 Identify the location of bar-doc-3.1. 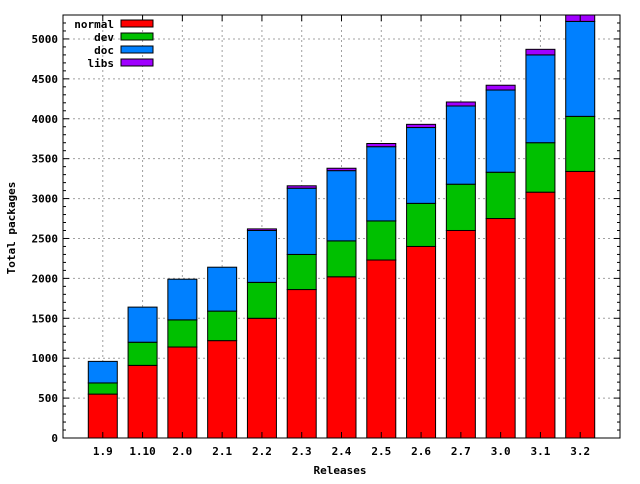
(540, 99).